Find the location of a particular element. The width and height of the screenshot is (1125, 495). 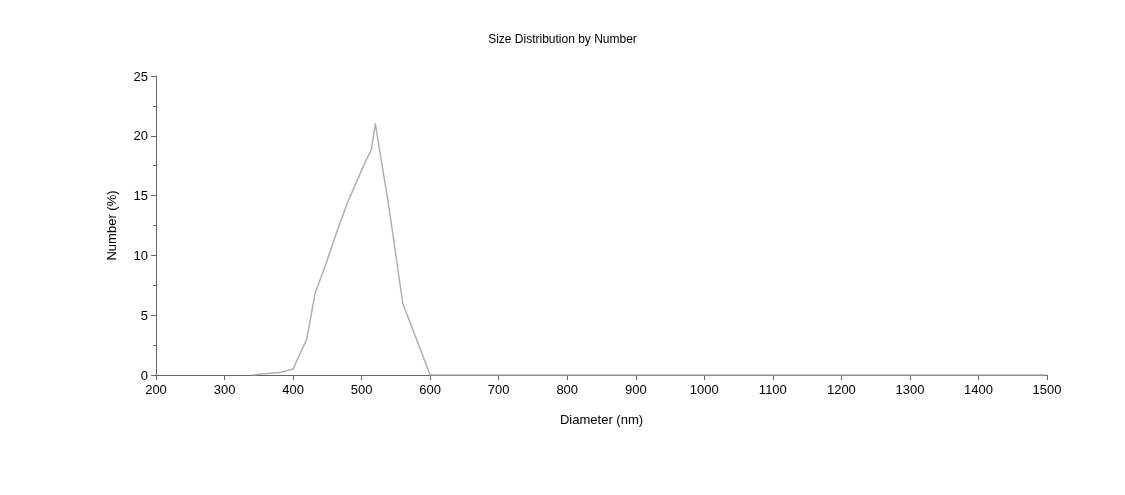

x-tick-label: 900 is located at coordinates (635, 389).